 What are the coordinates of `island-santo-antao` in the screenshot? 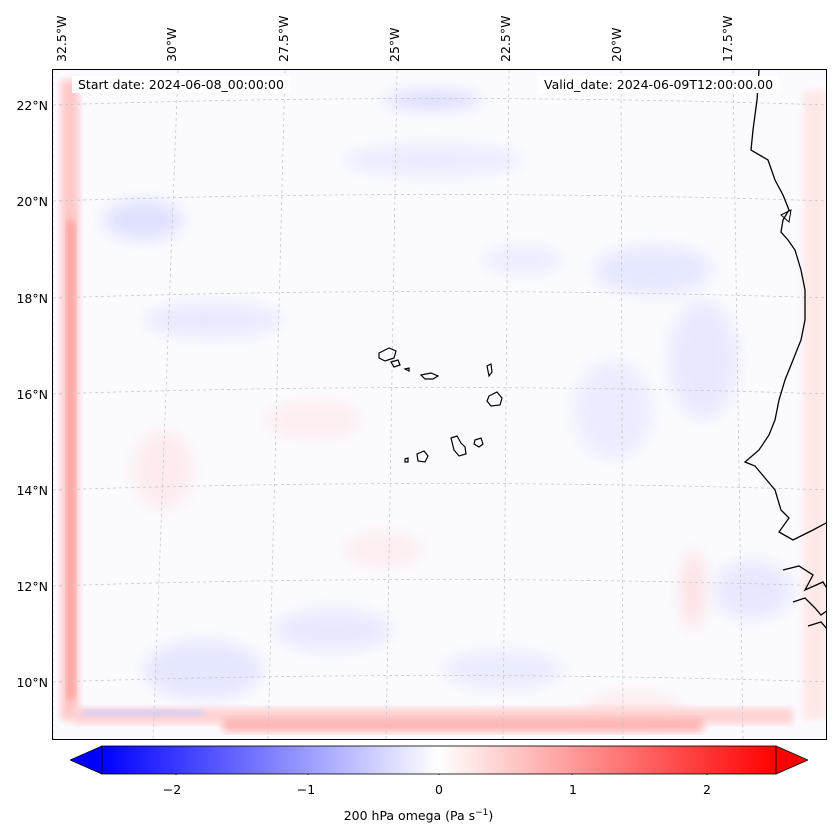 It's located at (387, 354).